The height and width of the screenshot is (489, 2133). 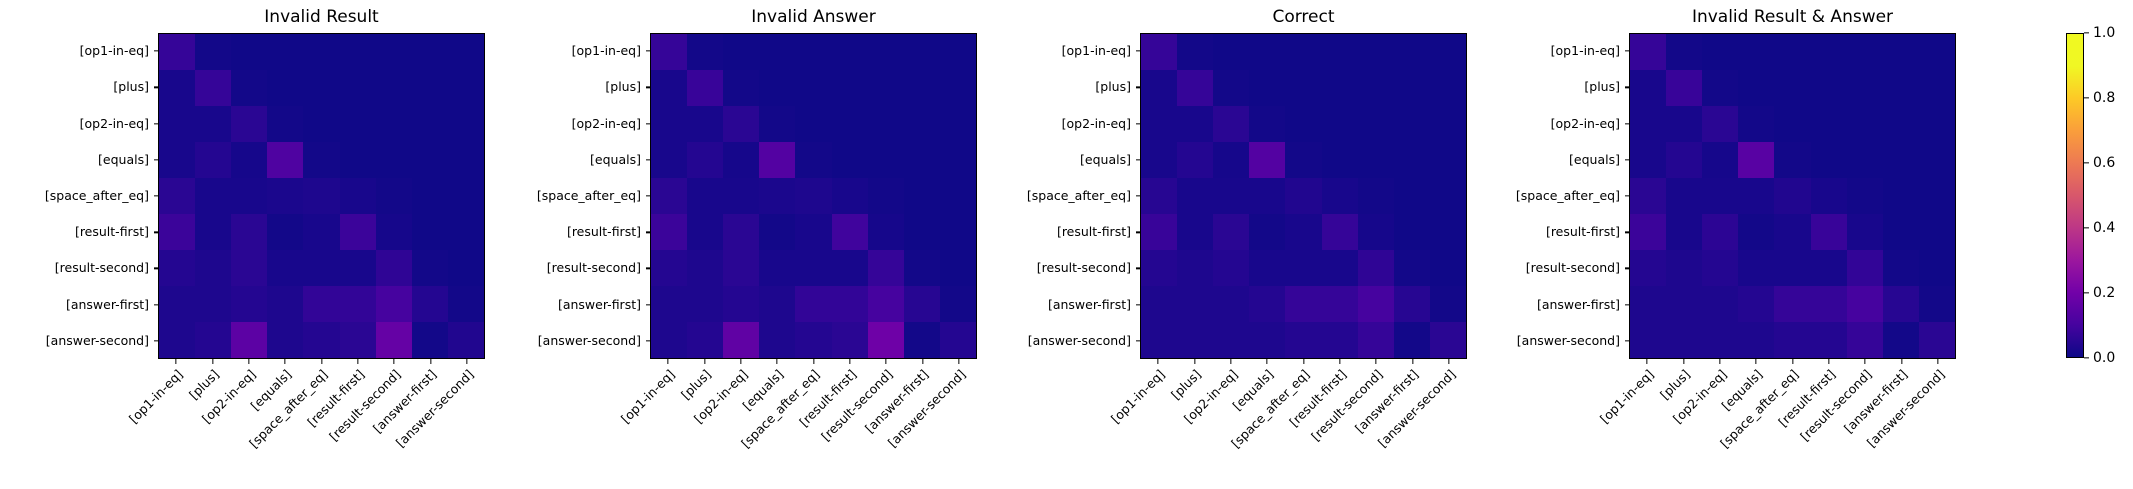 I want to click on x-axis-ticks, so click(x=1792, y=361).